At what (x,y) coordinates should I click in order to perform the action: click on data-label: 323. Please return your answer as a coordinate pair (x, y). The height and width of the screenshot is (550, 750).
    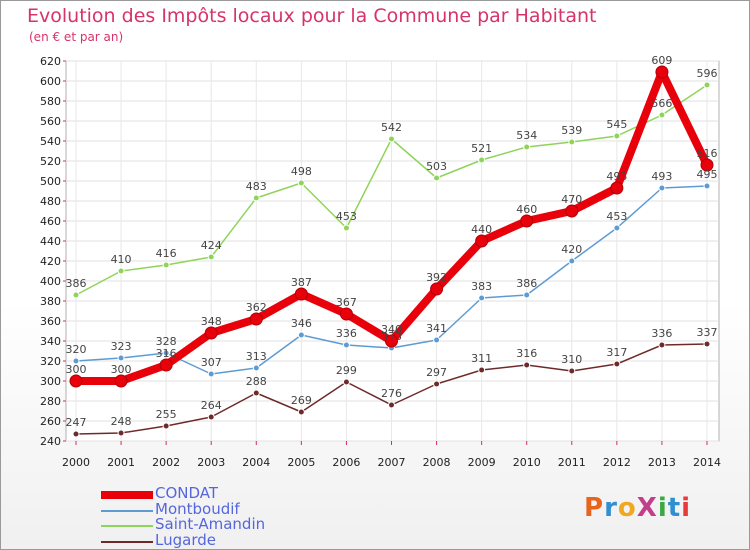
    Looking at the image, I should click on (121, 346).